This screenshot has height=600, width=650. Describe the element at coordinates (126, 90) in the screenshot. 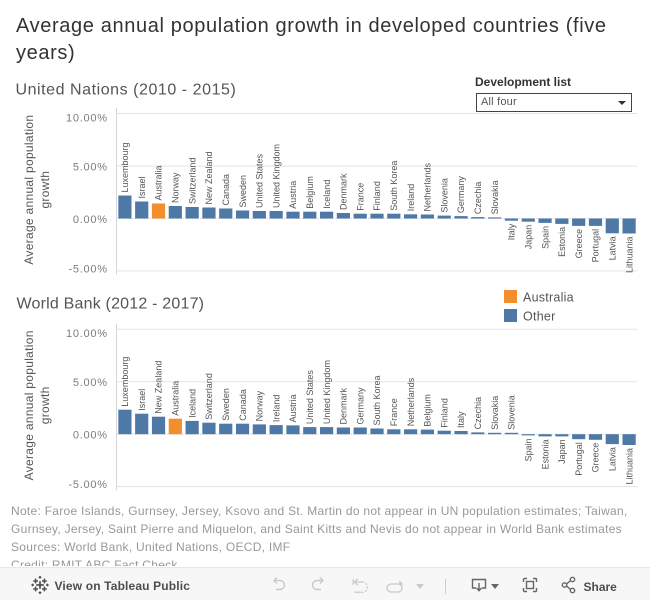

I see `svg-text: United Nations (2010 - 2015)` at that location.